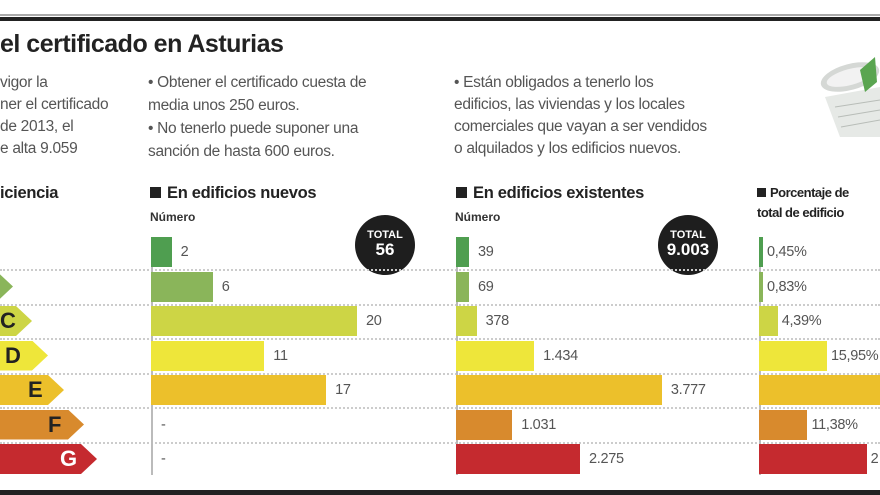 The width and height of the screenshot is (880, 495). I want to click on bar-value-label: 0,83%, so click(787, 286).